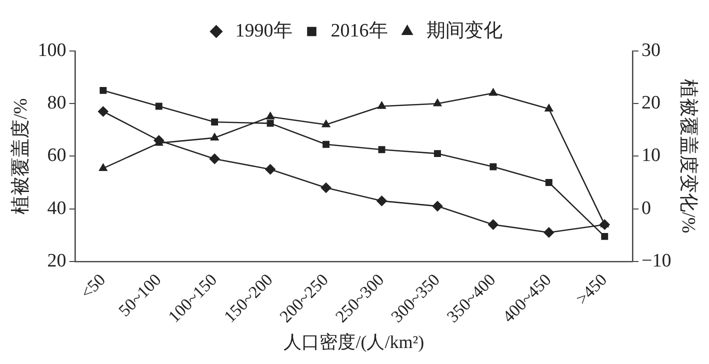 This screenshot has width=709, height=364. What do you see at coordinates (354, 342) in the screenshot?
I see `x-axis-title: 人口密度/(人/km²)` at bounding box center [354, 342].